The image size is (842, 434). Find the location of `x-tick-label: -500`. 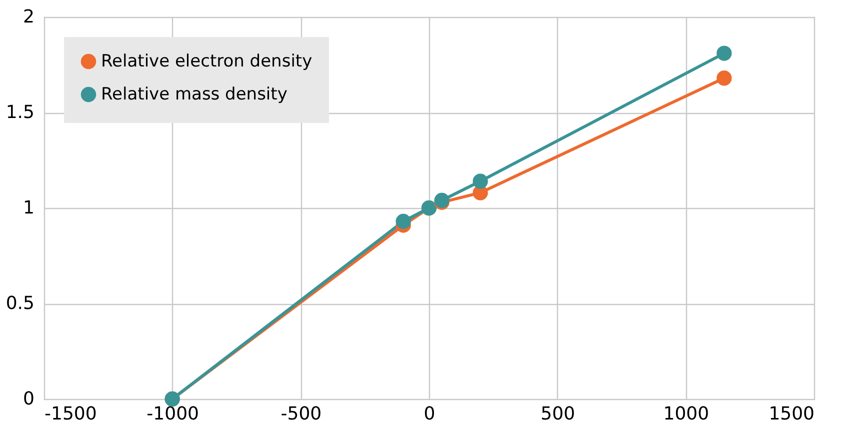

x-tick-label: -500 is located at coordinates (301, 414).